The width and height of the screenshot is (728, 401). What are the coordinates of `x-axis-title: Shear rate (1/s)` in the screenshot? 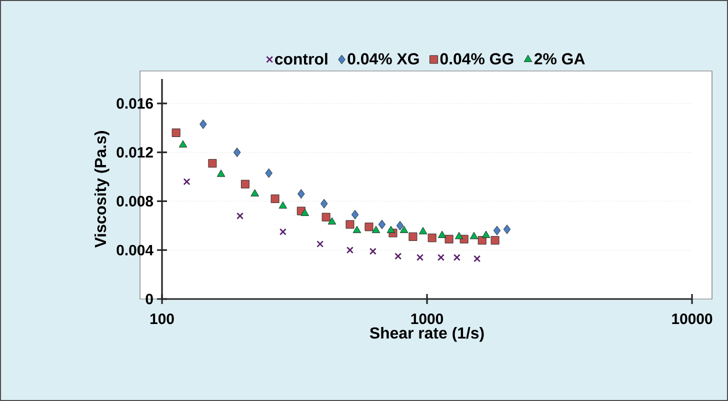 It's located at (427, 334).